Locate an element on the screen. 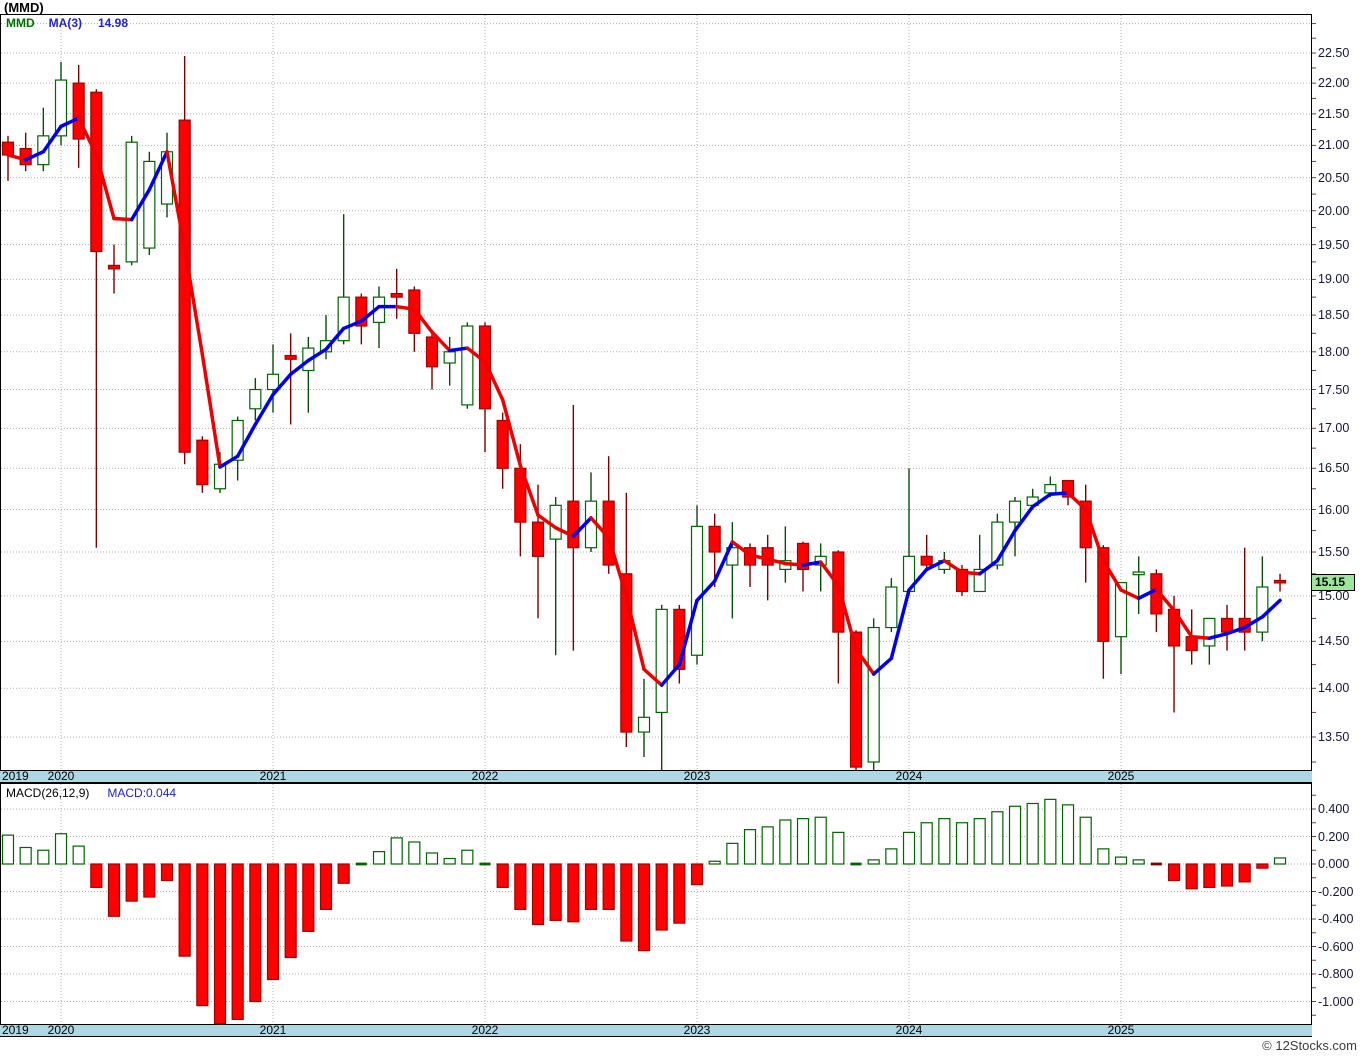  price-legend: MMD MA(3) 14.98 is located at coordinates (67, 23).